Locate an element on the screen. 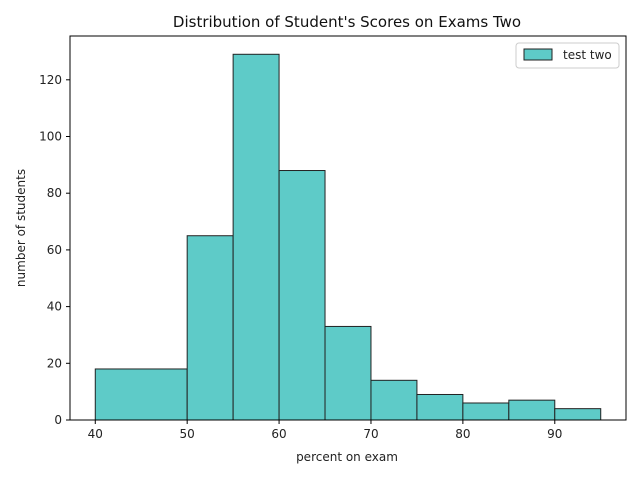 The height and width of the screenshot is (480, 640). legend: test two is located at coordinates (567, 55).